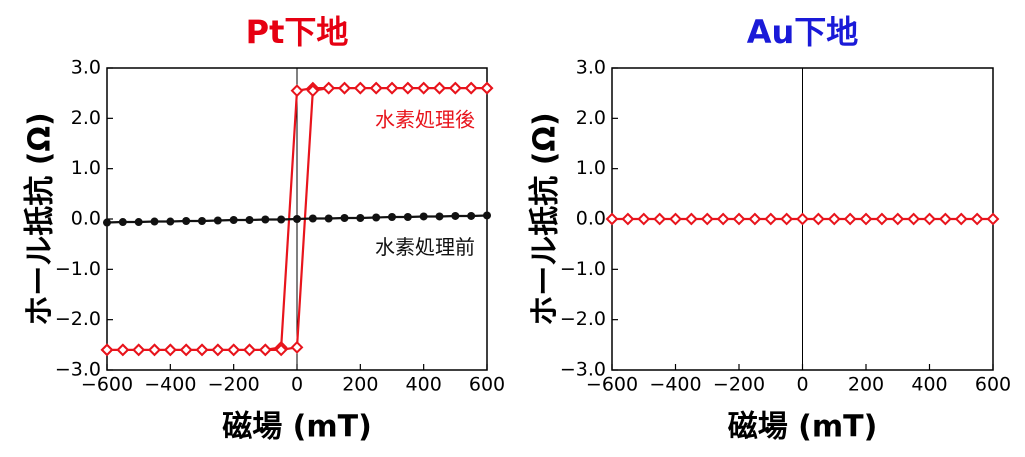  Describe the element at coordinates (86, 68) in the screenshot. I see `y-tick-label: 3.0` at that location.